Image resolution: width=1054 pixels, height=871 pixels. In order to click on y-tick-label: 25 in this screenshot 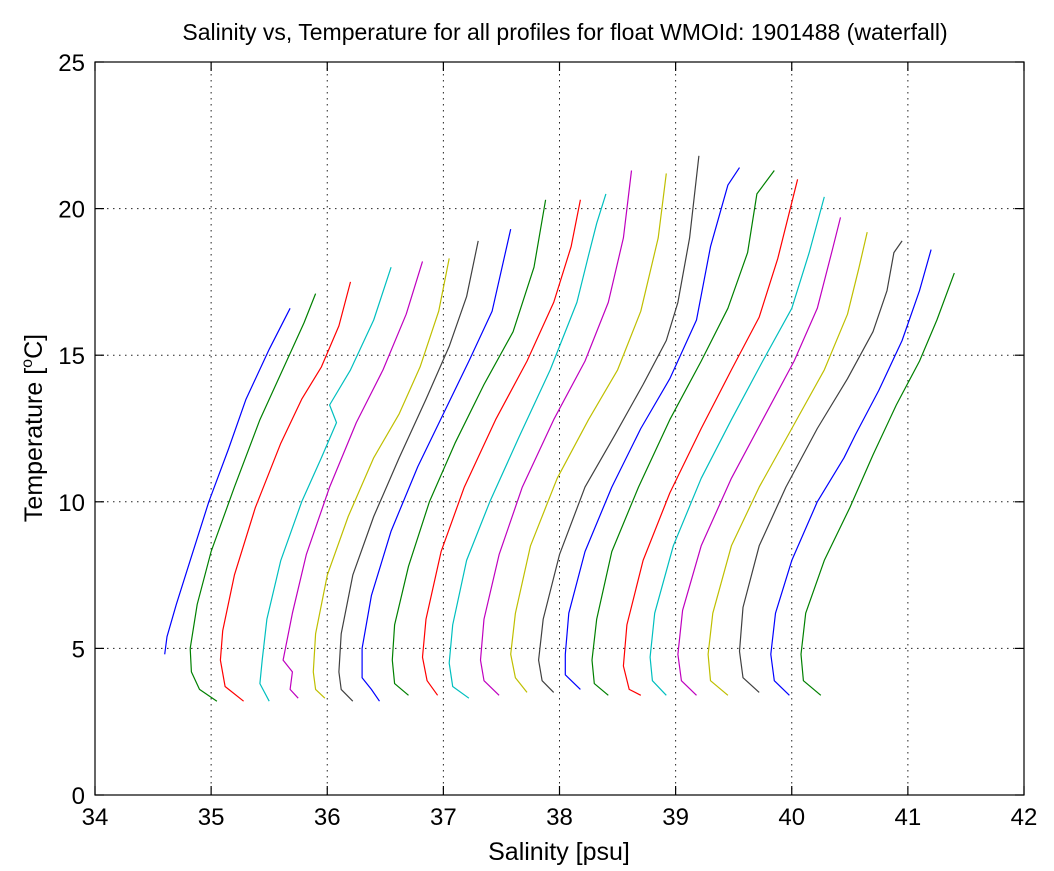, I will do `click(71, 63)`.